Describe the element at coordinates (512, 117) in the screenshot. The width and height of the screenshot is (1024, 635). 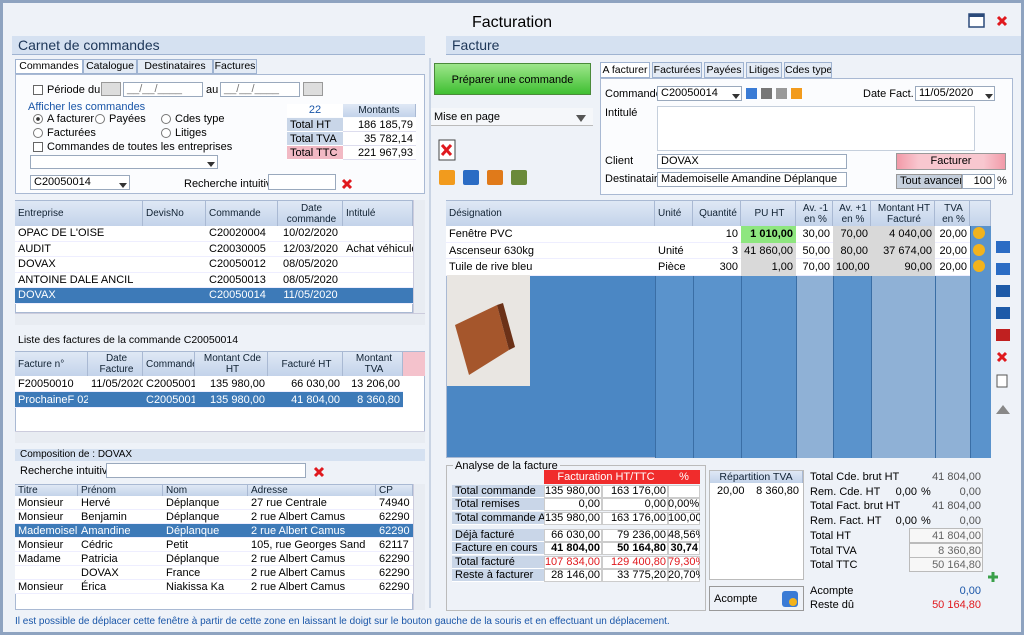
I see `dropdown: Mise en page` at that location.